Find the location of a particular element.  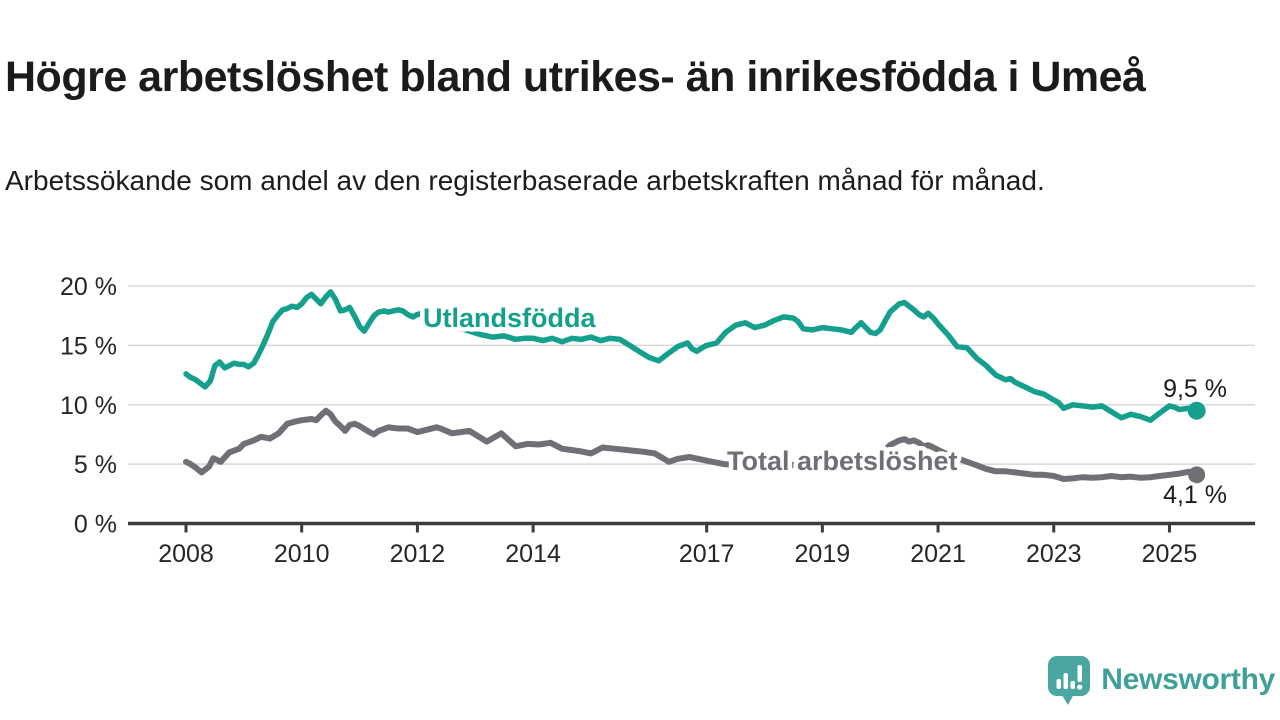

x-tick-label: 2017 is located at coordinates (707, 554).